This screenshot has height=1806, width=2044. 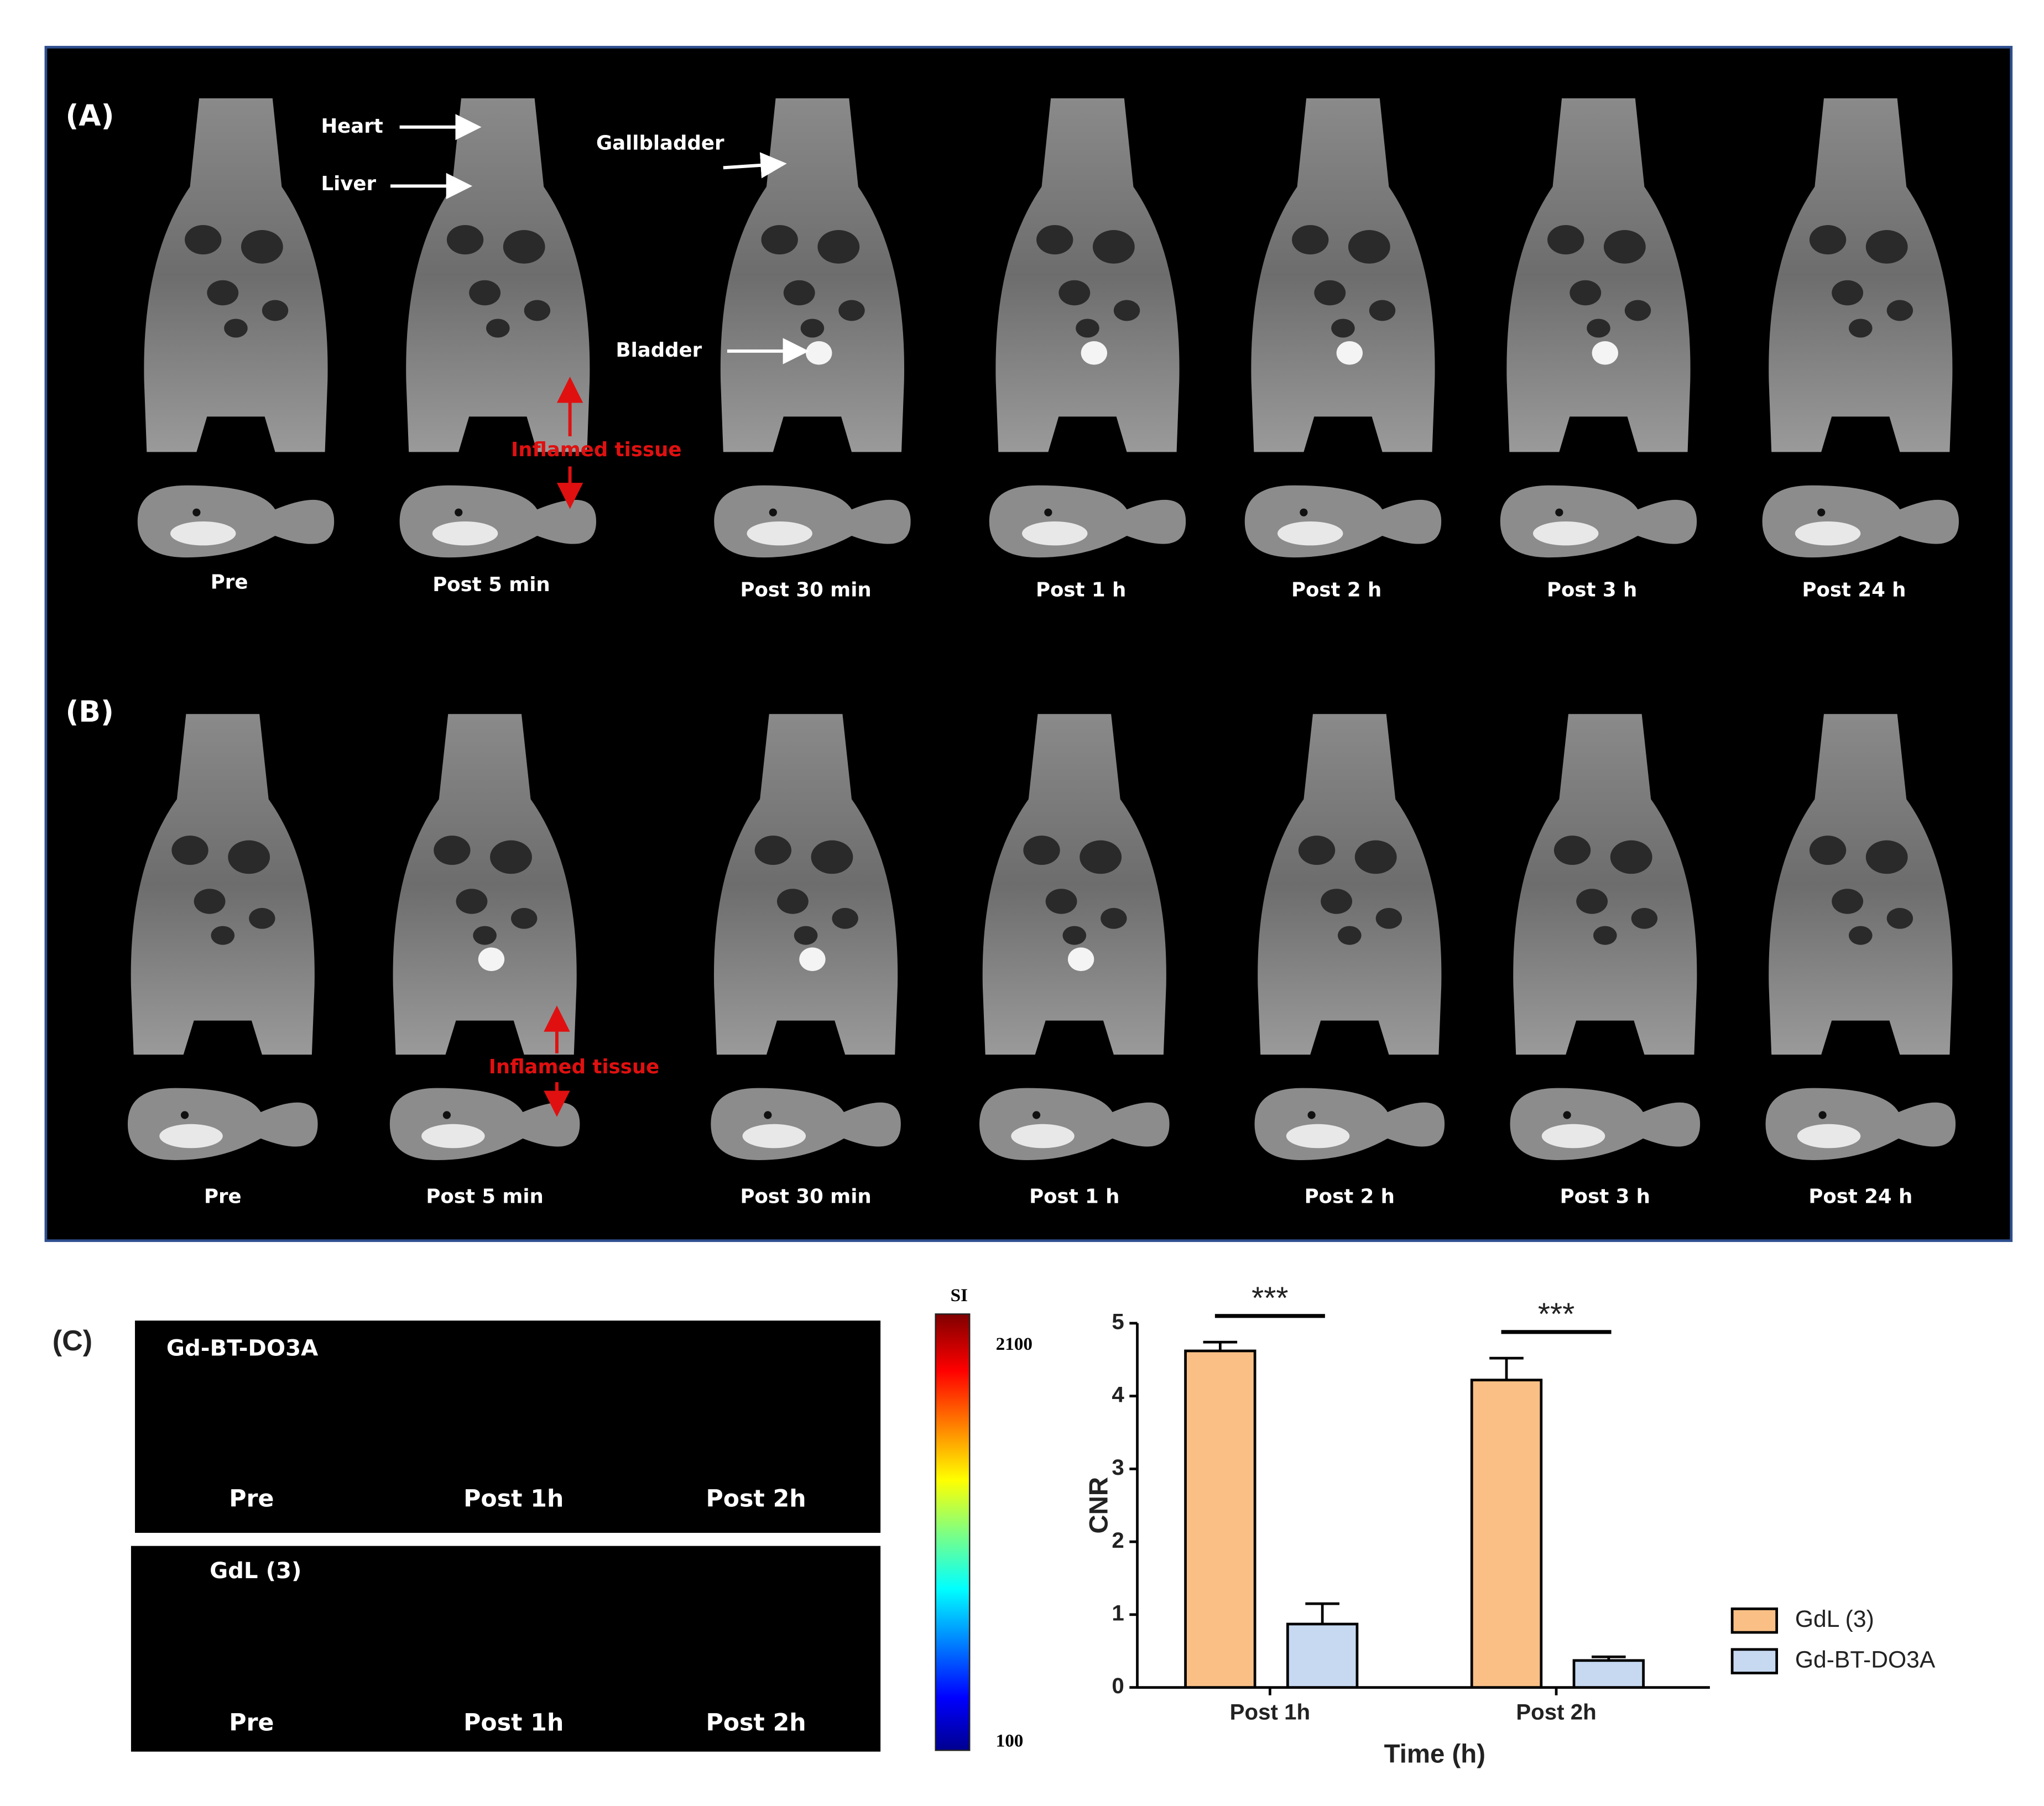 I want to click on annotation: Heart, so click(x=352, y=126).